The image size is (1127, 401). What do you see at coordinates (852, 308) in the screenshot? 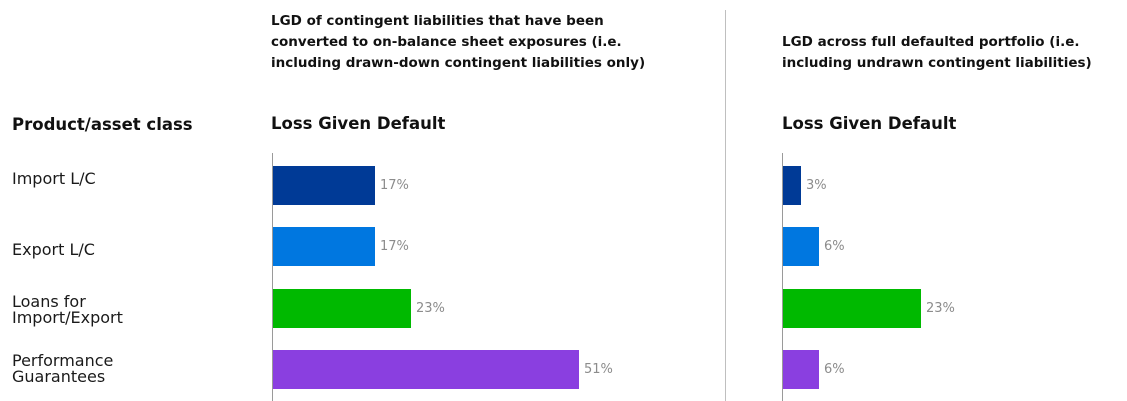
I see `chart2-bar-loans` at bounding box center [852, 308].